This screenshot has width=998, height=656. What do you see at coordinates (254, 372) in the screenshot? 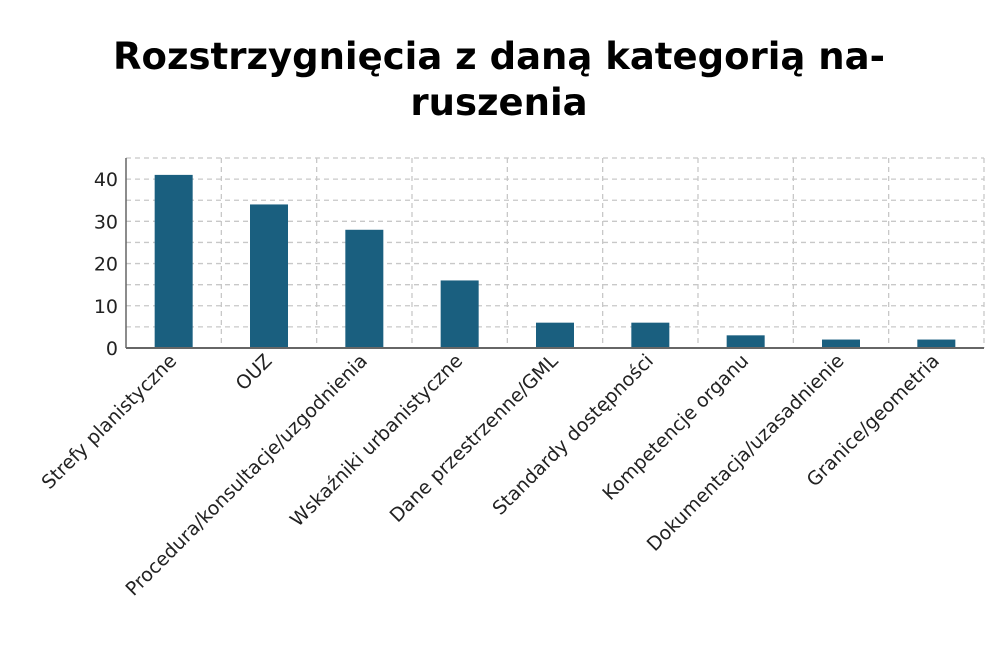
I see `x-category-label: OUZ` at bounding box center [254, 372].